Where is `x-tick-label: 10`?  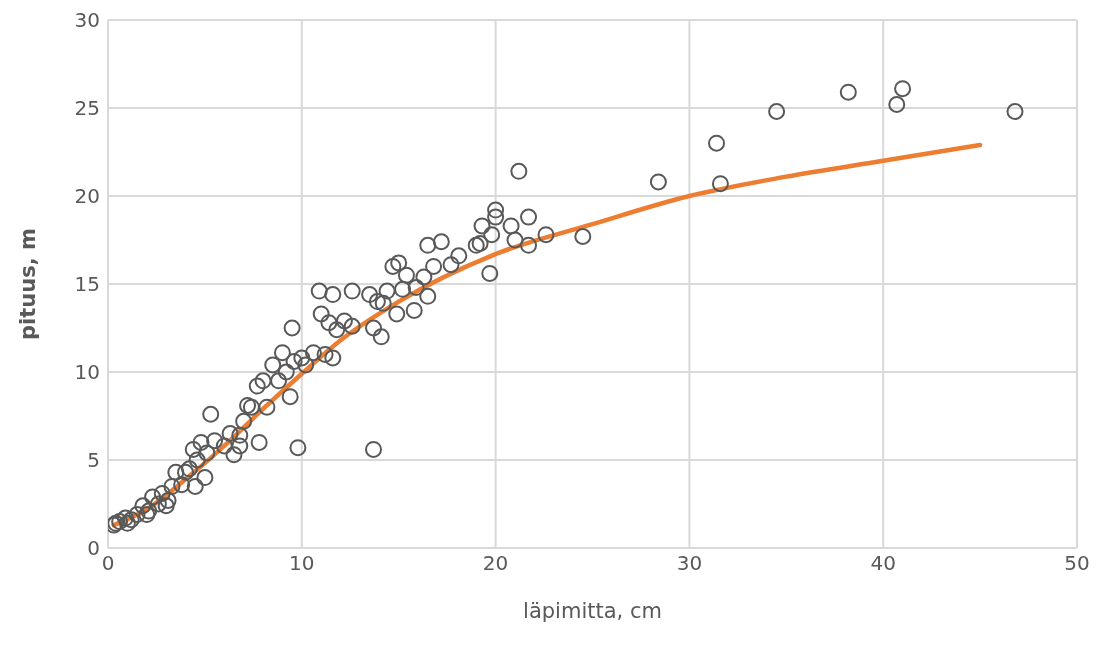
x-tick-label: 10 is located at coordinates (302, 563).